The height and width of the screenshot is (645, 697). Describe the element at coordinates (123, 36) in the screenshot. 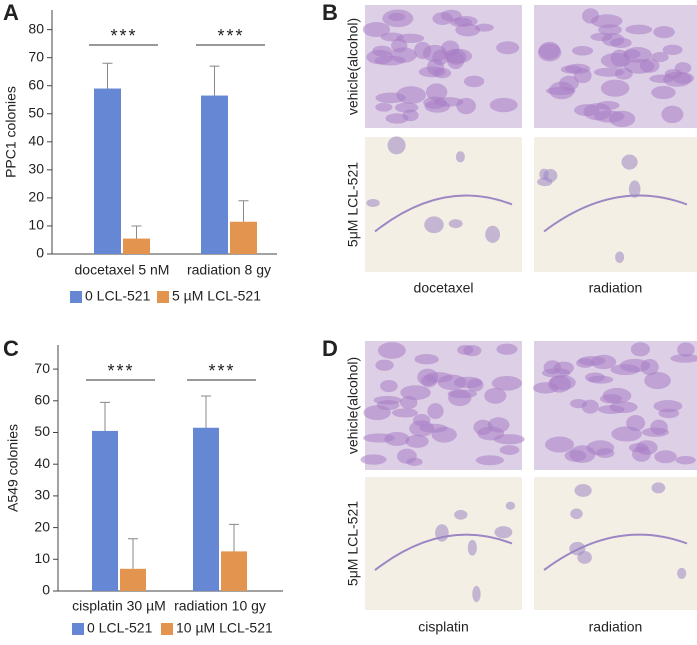

I see `significance-label: ***` at that location.